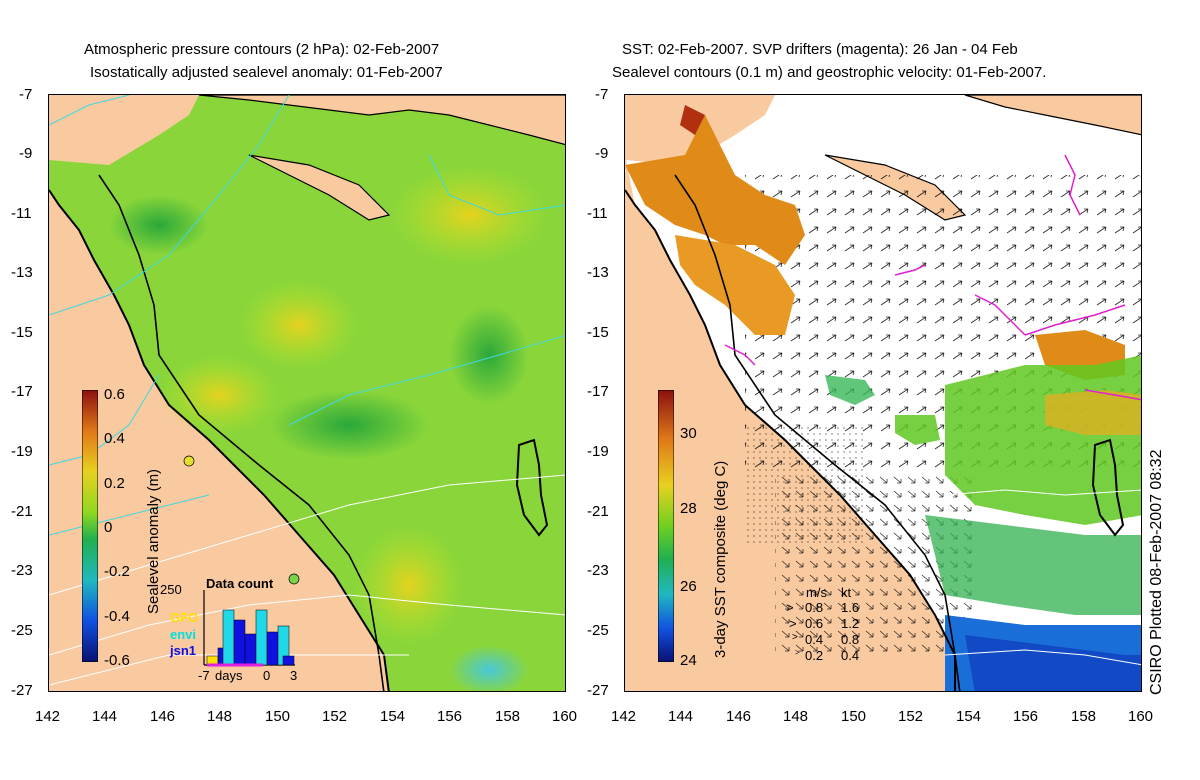 The image size is (1200, 780). Describe the element at coordinates (171, 589) in the screenshot. I see `inset-ymax: 250` at that location.